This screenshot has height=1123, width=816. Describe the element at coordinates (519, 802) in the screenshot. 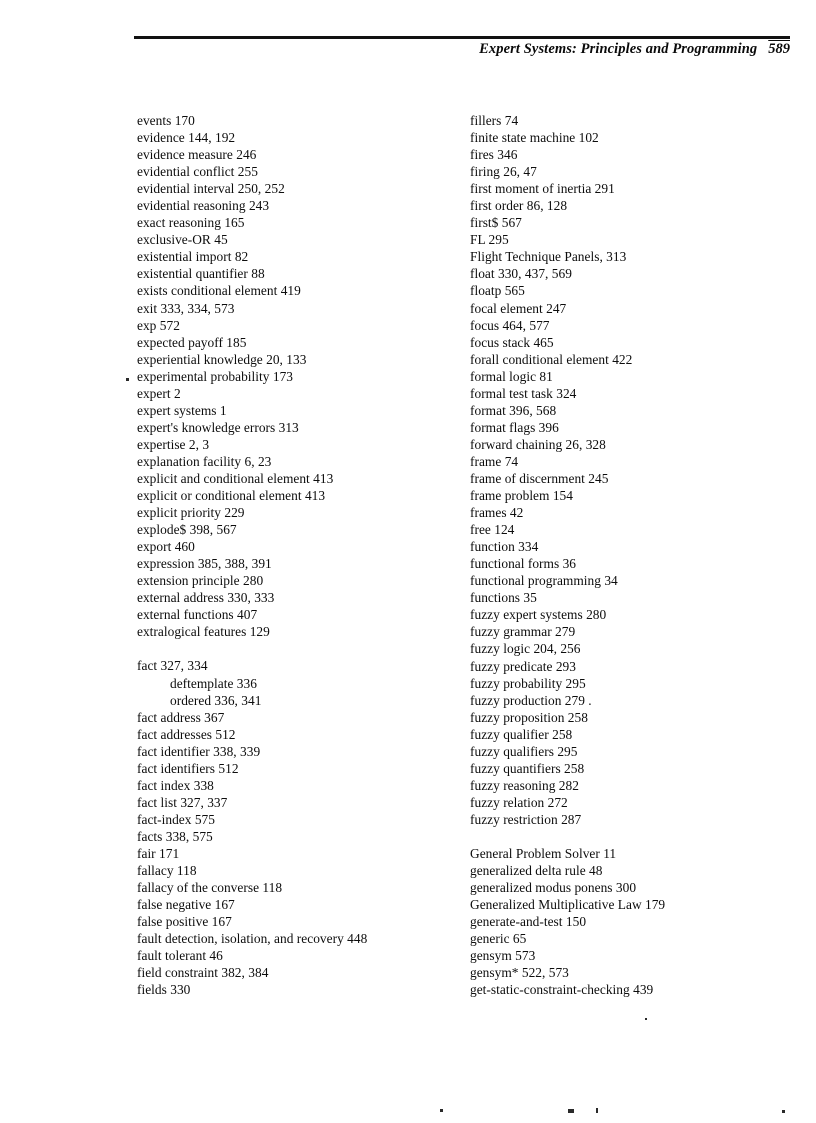

I see `index-entry: fuzzy relation 272` at that location.